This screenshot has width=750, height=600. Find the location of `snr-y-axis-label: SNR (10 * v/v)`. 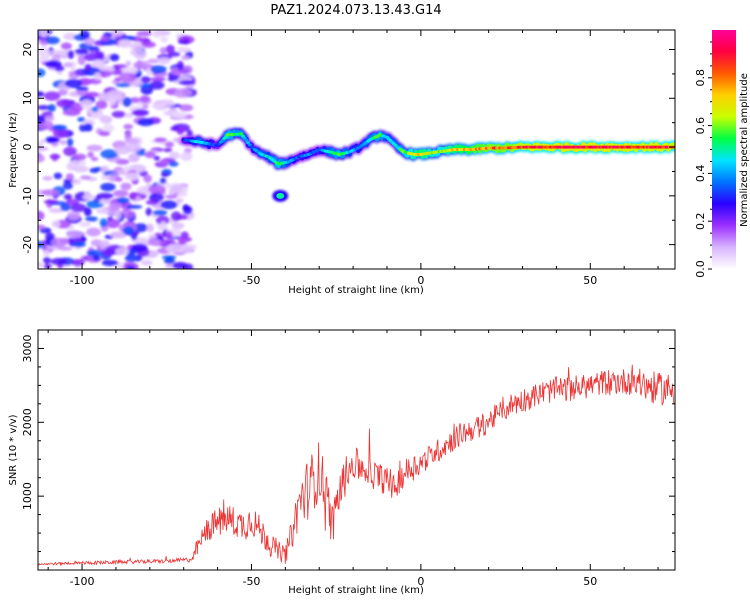

snr-y-axis-label: SNR (10 * v/v) is located at coordinates (13, 449).